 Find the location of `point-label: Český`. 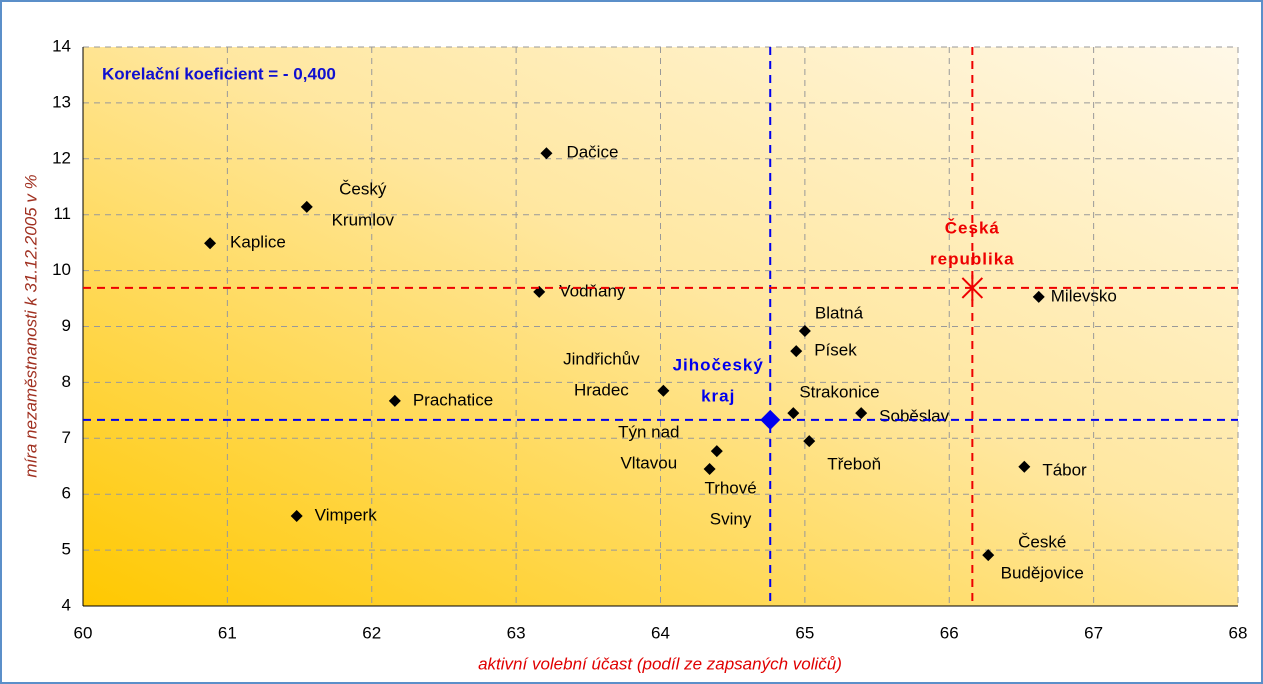

point-label: Český is located at coordinates (363, 188).